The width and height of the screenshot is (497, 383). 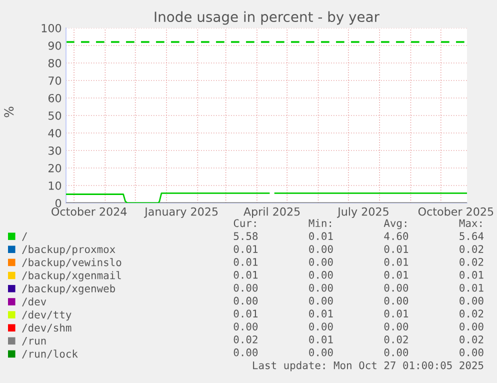 What do you see at coordinates (34, 341) in the screenshot?
I see `legend-label: /run` at bounding box center [34, 341].